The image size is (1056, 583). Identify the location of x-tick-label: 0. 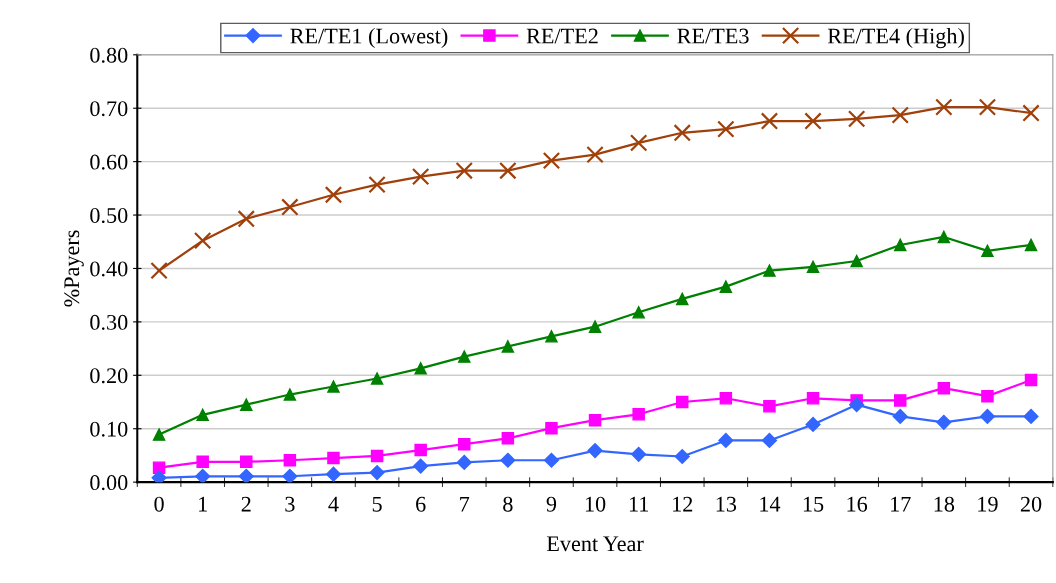
(159, 504).